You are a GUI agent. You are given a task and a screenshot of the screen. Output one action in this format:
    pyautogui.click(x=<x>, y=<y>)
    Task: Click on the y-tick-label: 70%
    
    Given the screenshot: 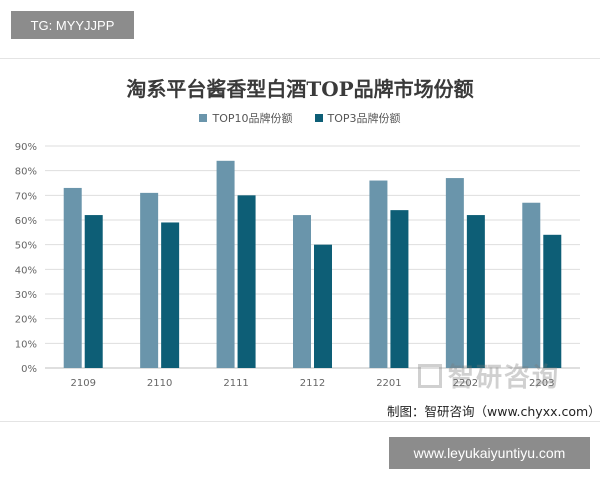 What is the action you would take?
    pyautogui.click(x=26, y=196)
    